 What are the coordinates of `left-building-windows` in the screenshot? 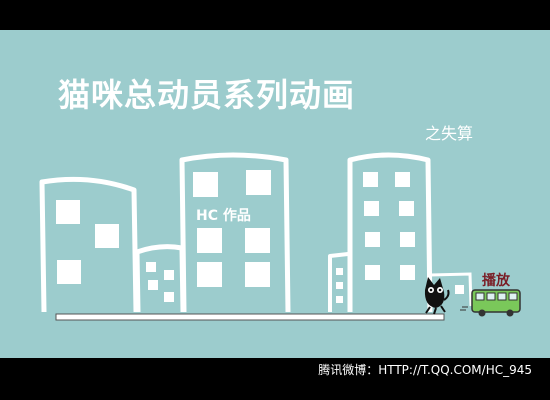 It's located at (87, 242).